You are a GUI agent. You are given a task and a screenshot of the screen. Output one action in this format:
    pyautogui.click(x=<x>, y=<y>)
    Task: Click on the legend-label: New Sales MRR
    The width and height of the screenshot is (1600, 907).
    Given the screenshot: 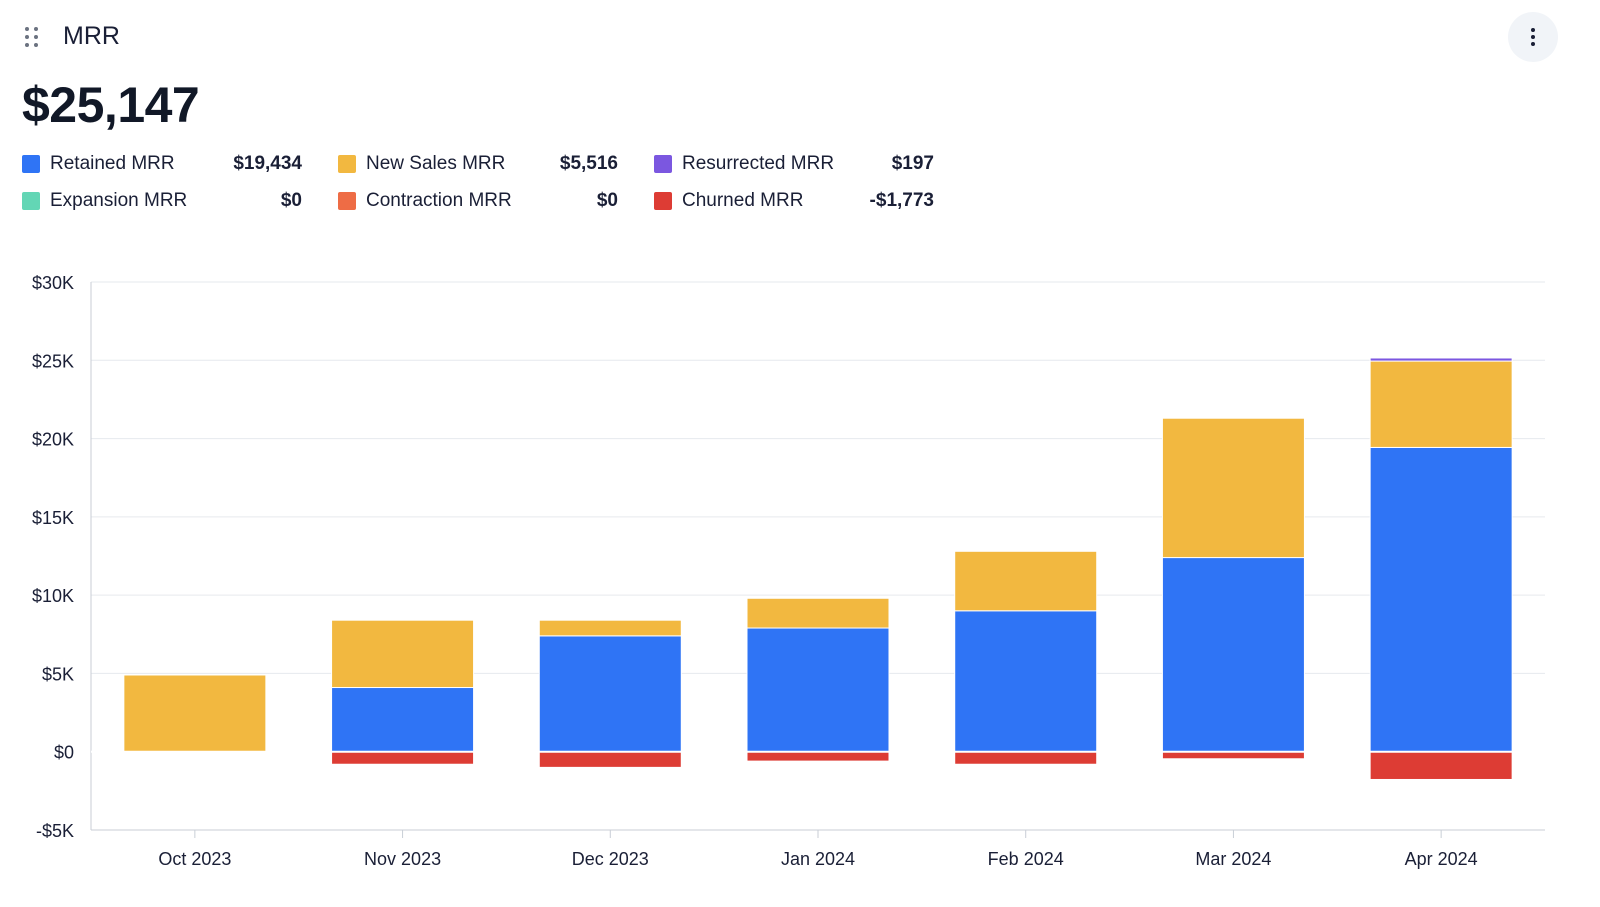 What is the action you would take?
    pyautogui.click(x=436, y=163)
    